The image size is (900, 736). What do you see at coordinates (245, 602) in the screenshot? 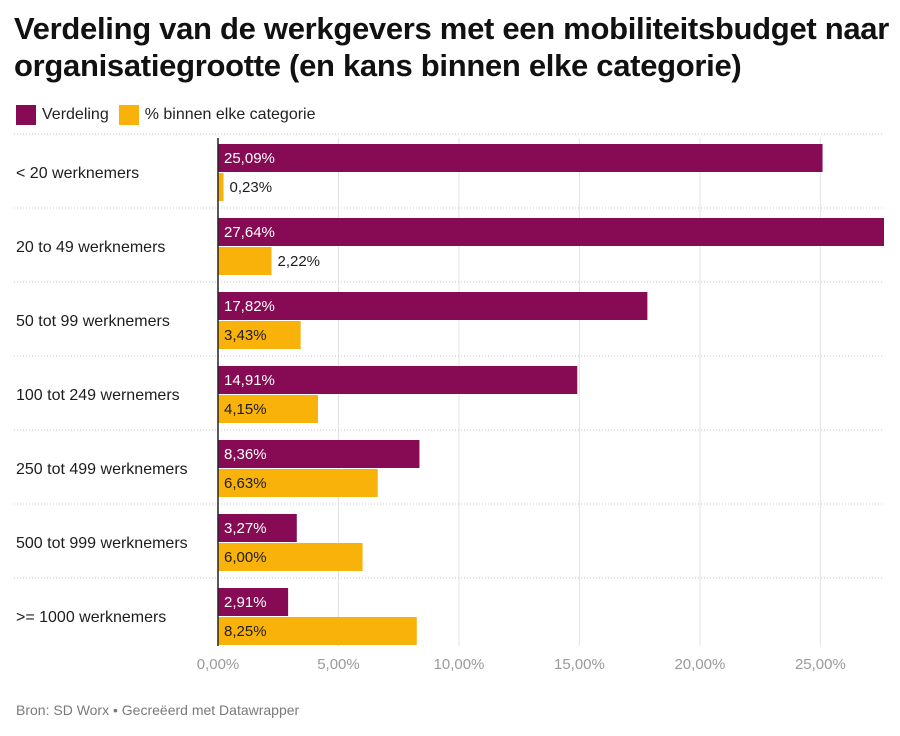
I see `data-label: 2,91%` at bounding box center [245, 602].